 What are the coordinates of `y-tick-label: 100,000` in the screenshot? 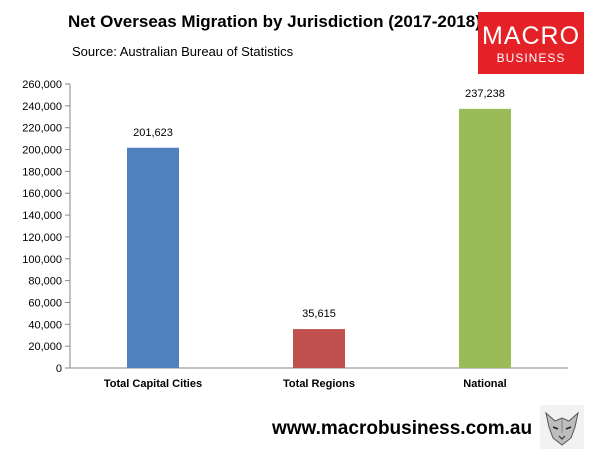 It's located at (42, 260).